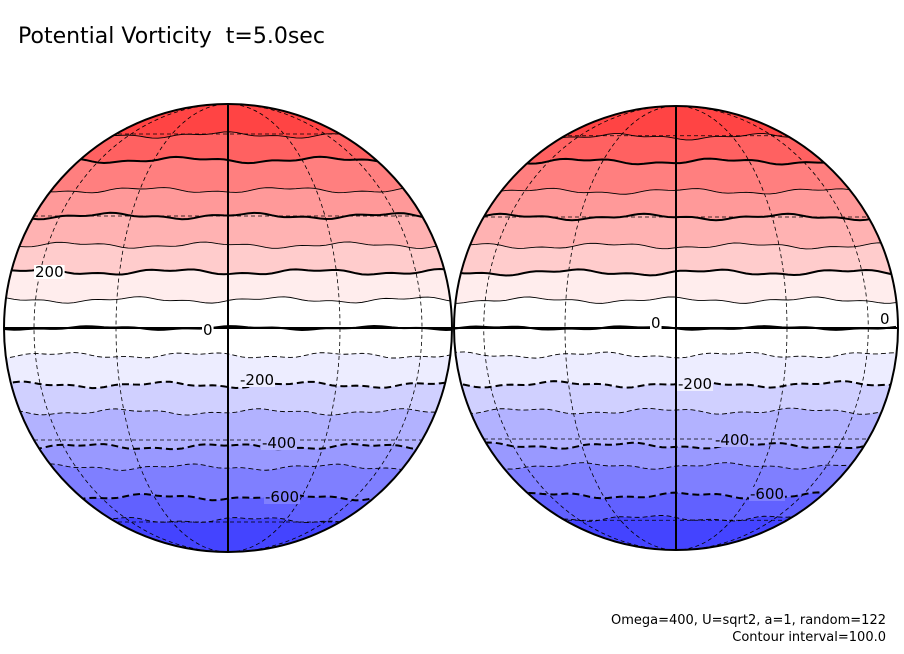 This screenshot has width=904, height=654. I want to click on chart-title: Potential Vorticity t=5.0sec, so click(171, 36).